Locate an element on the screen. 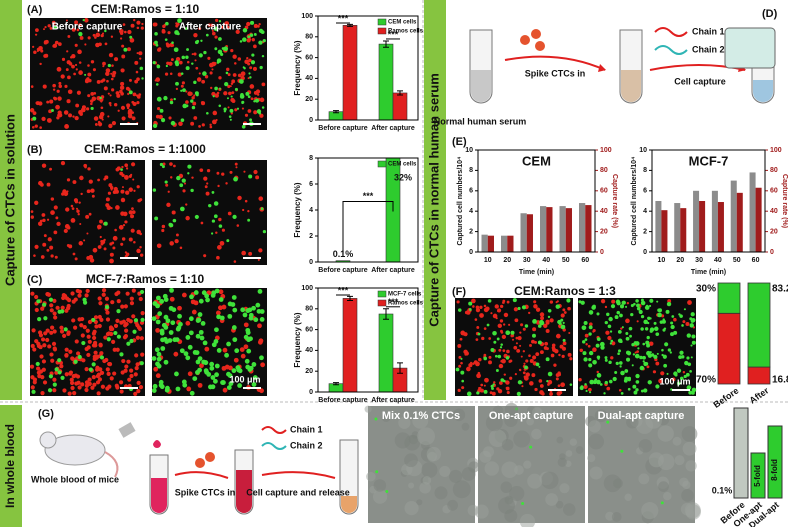 Image resolution: width=788 pixels, height=527 pixels. x-tick-label: Before is located at coordinates (725, 397).